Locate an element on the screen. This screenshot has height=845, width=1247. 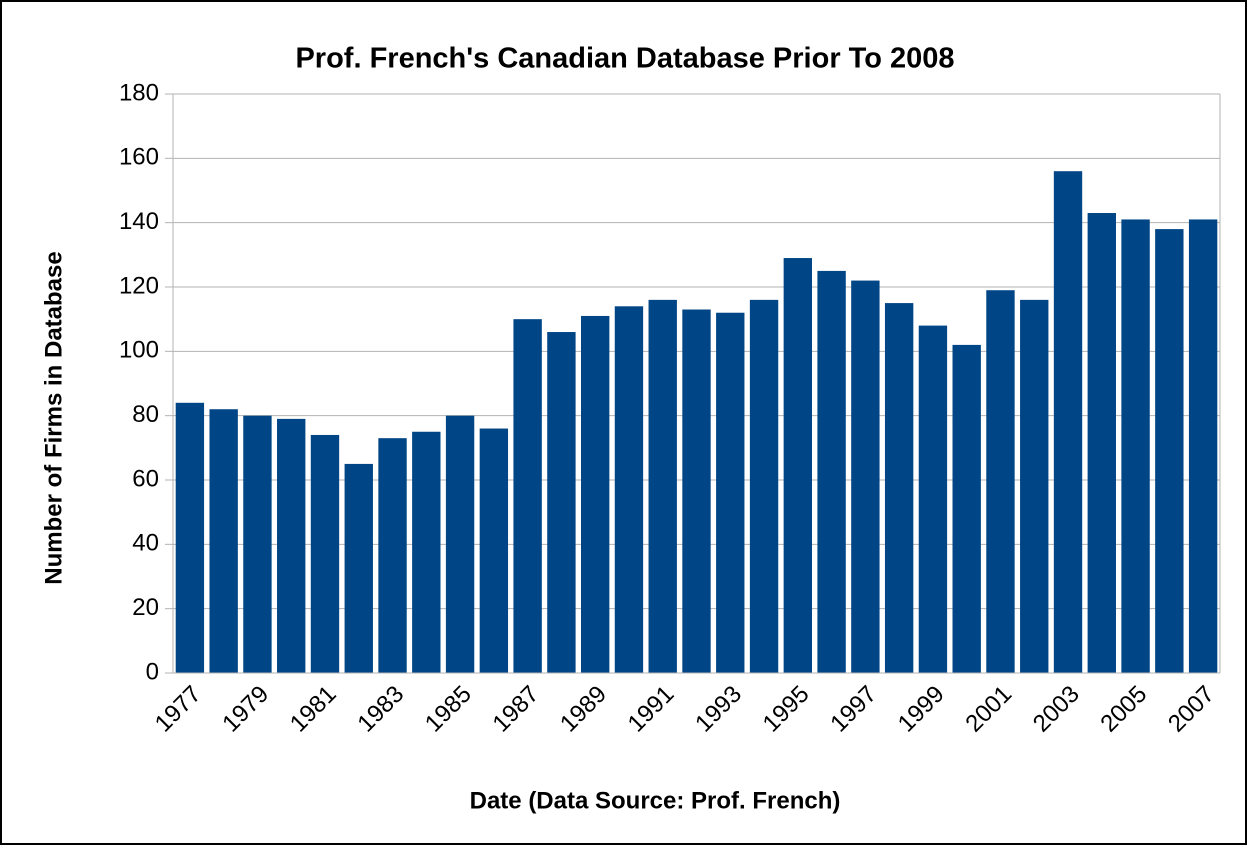
y-tick-label: 0 is located at coordinates (152, 671).